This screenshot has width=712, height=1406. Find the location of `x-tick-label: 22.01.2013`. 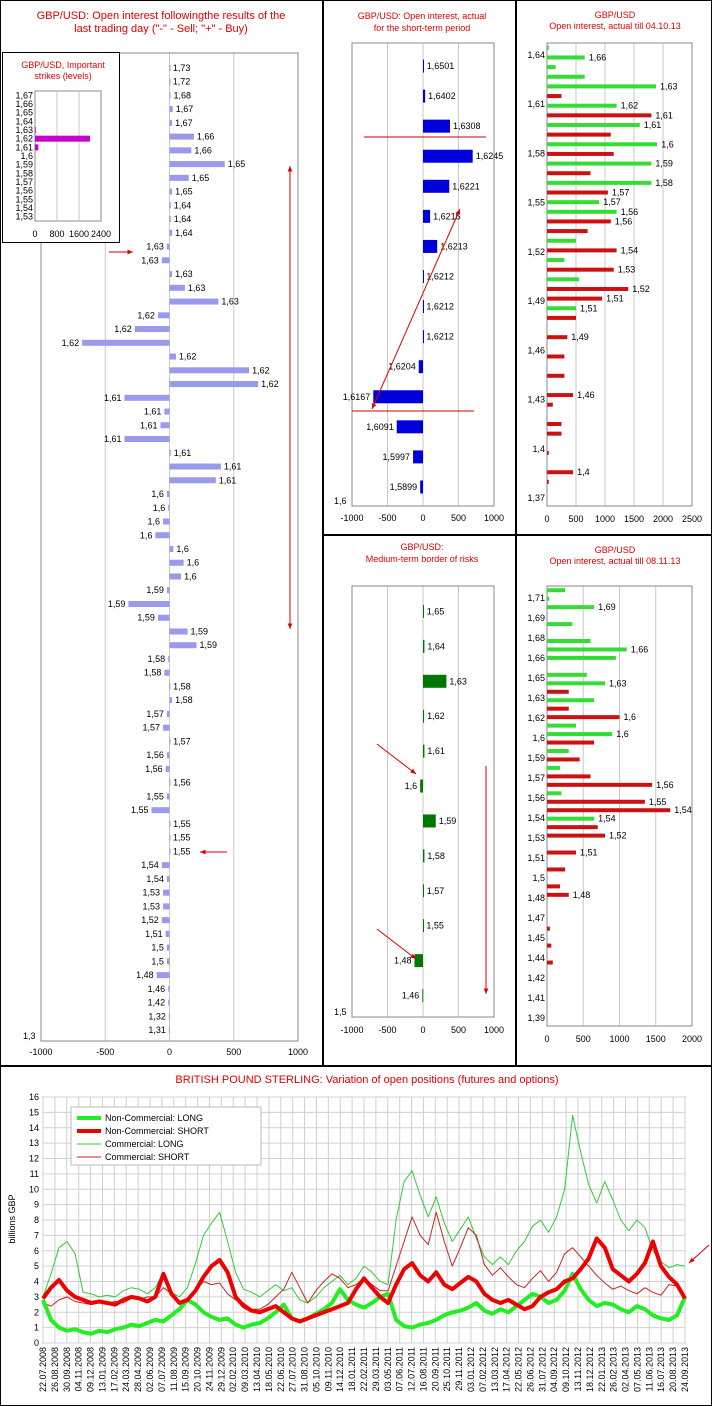

x-tick-label: 22.01.2013 is located at coordinates (602, 1369).